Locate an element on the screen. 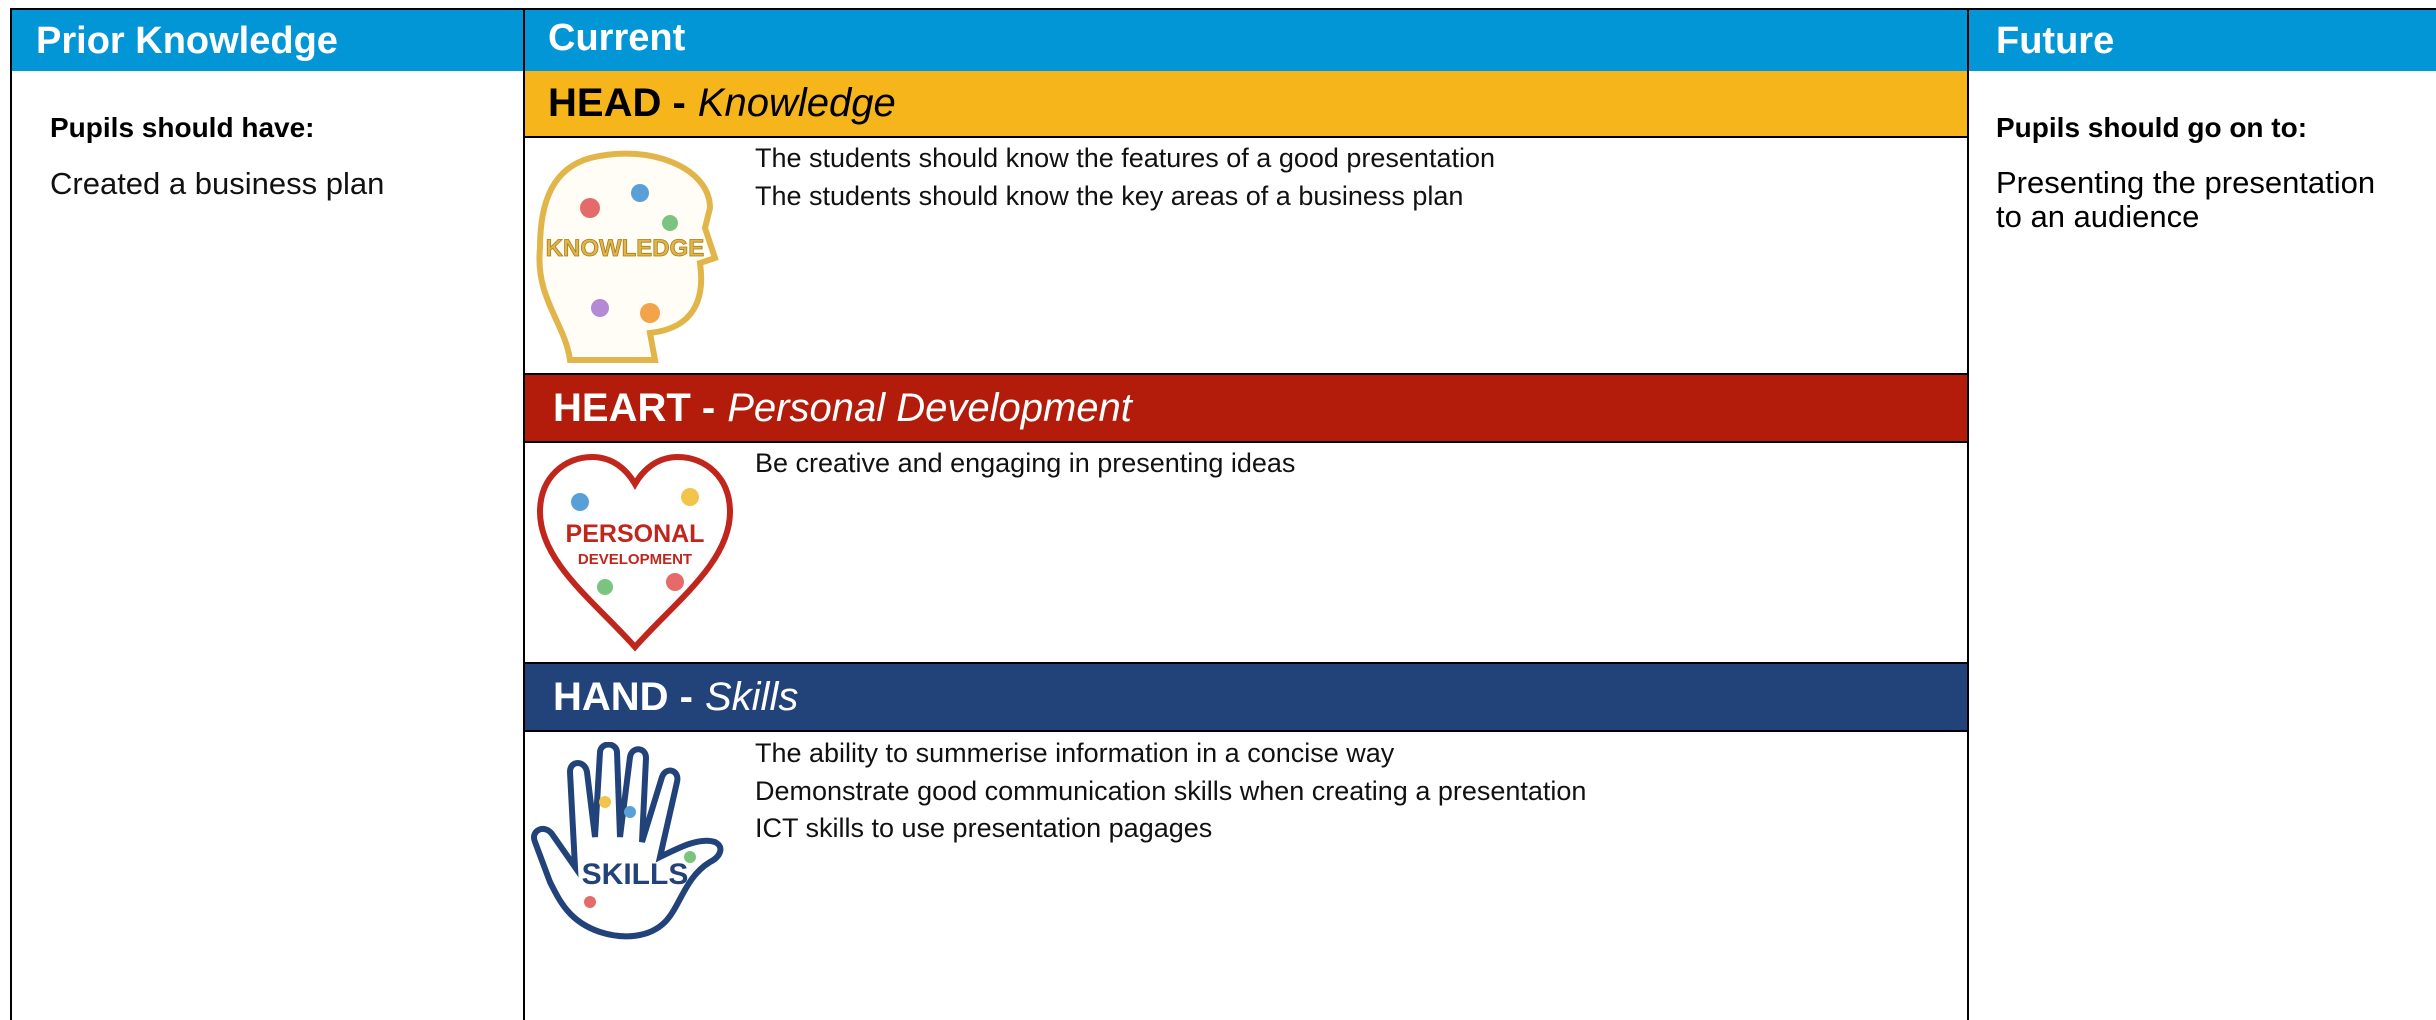 This screenshot has width=2436, height=1020. section-label: HEAD - is located at coordinates (617, 103).